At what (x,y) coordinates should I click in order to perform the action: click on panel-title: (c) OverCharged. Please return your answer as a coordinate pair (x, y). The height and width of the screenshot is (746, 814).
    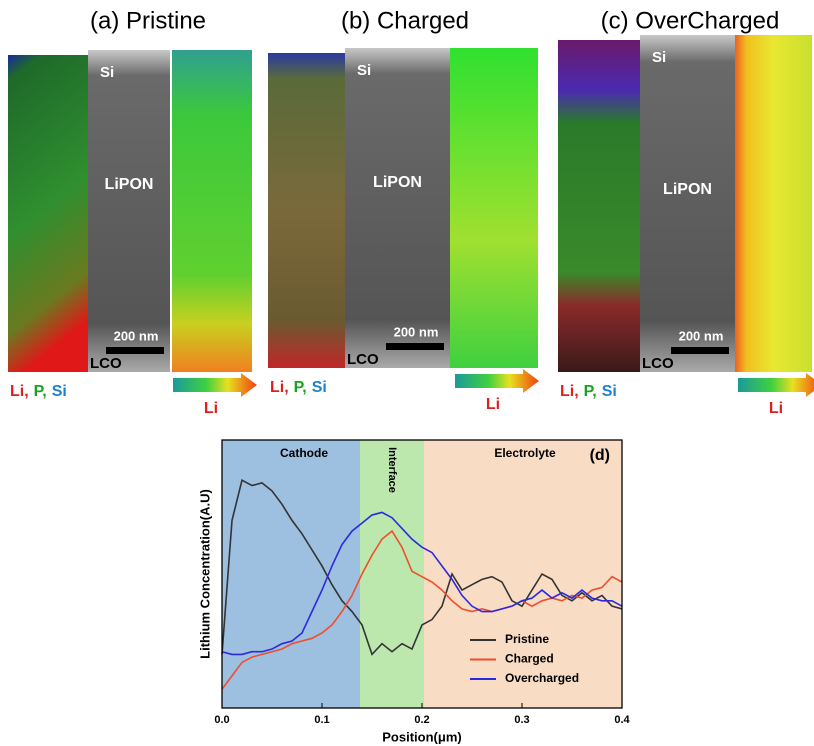
    Looking at the image, I should click on (690, 20).